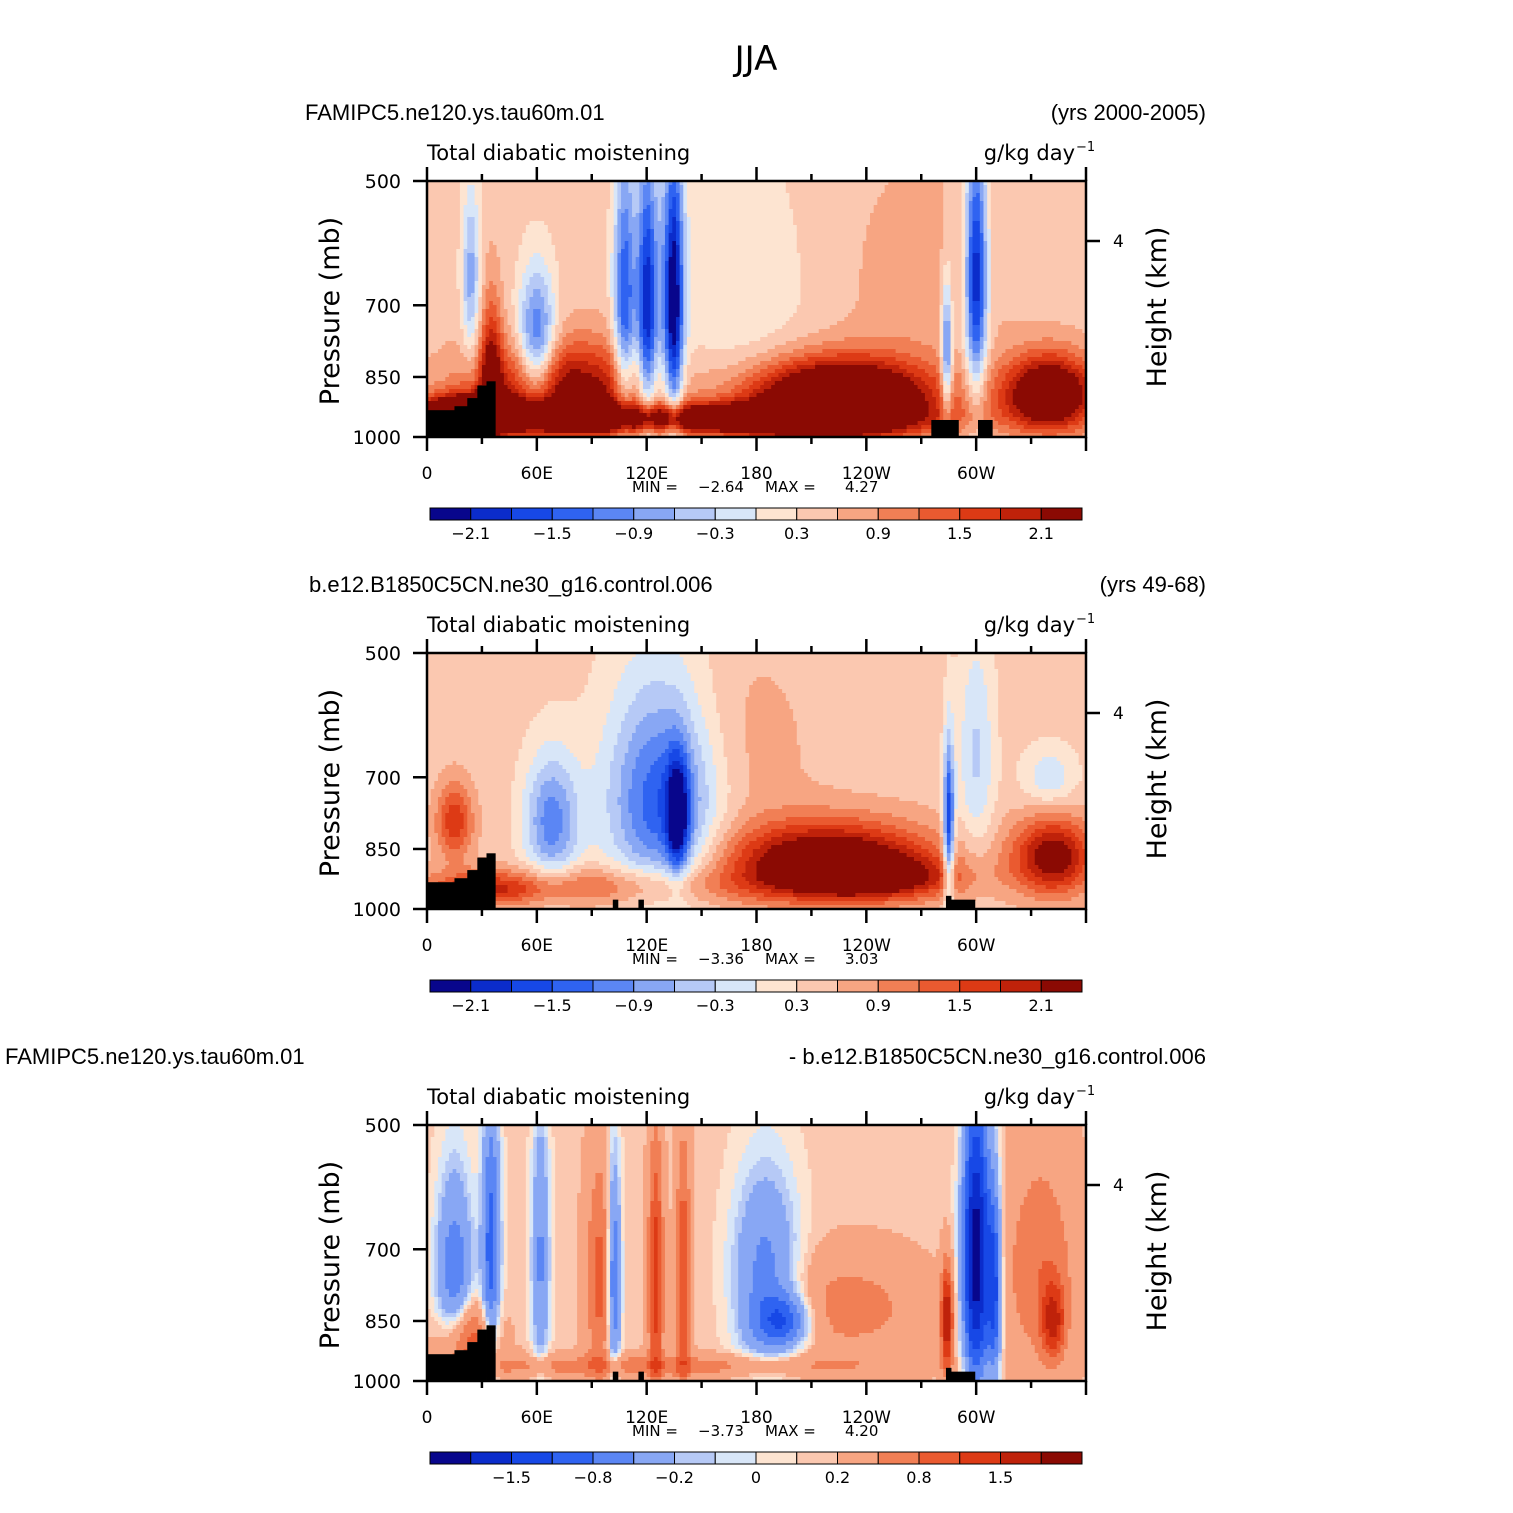  What do you see at coordinates (939, 514) in the screenshot?
I see `colorbar-swatch` at bounding box center [939, 514].